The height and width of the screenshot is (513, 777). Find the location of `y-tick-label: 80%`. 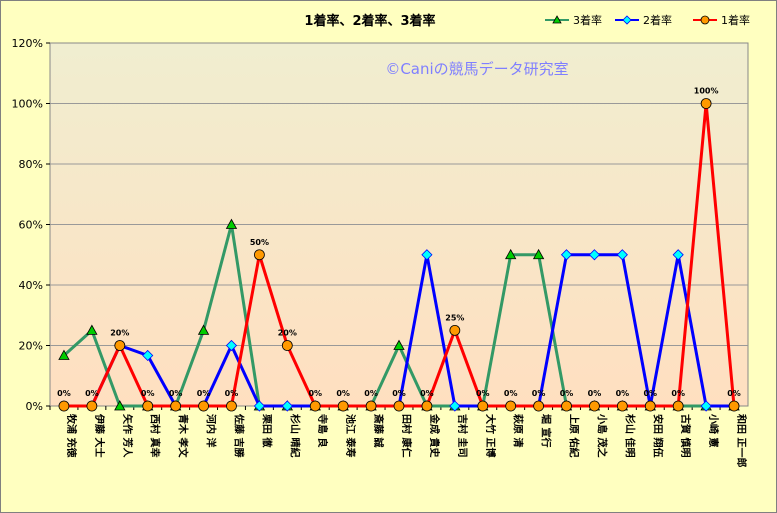

y-tick-label: 80% is located at coordinates (31, 164).